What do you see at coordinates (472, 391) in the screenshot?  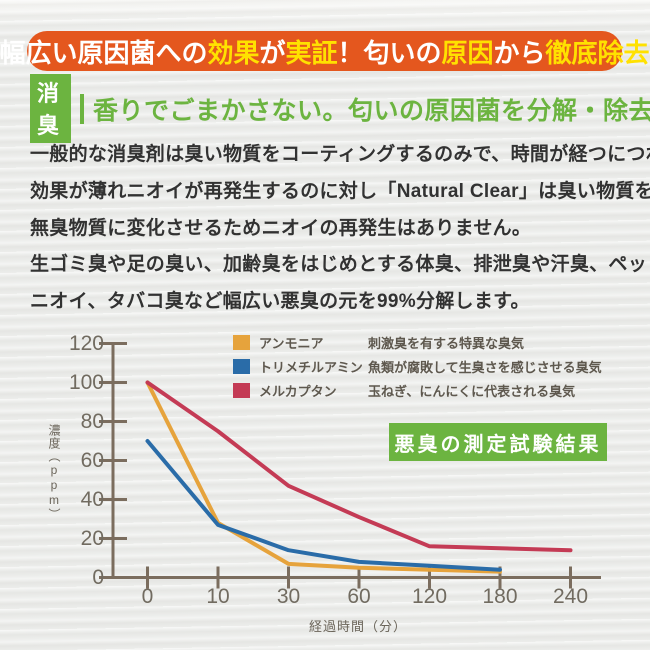 I see `legend-series-description: 玉ねぎ、にんにくに代表される臭気` at bounding box center [472, 391].